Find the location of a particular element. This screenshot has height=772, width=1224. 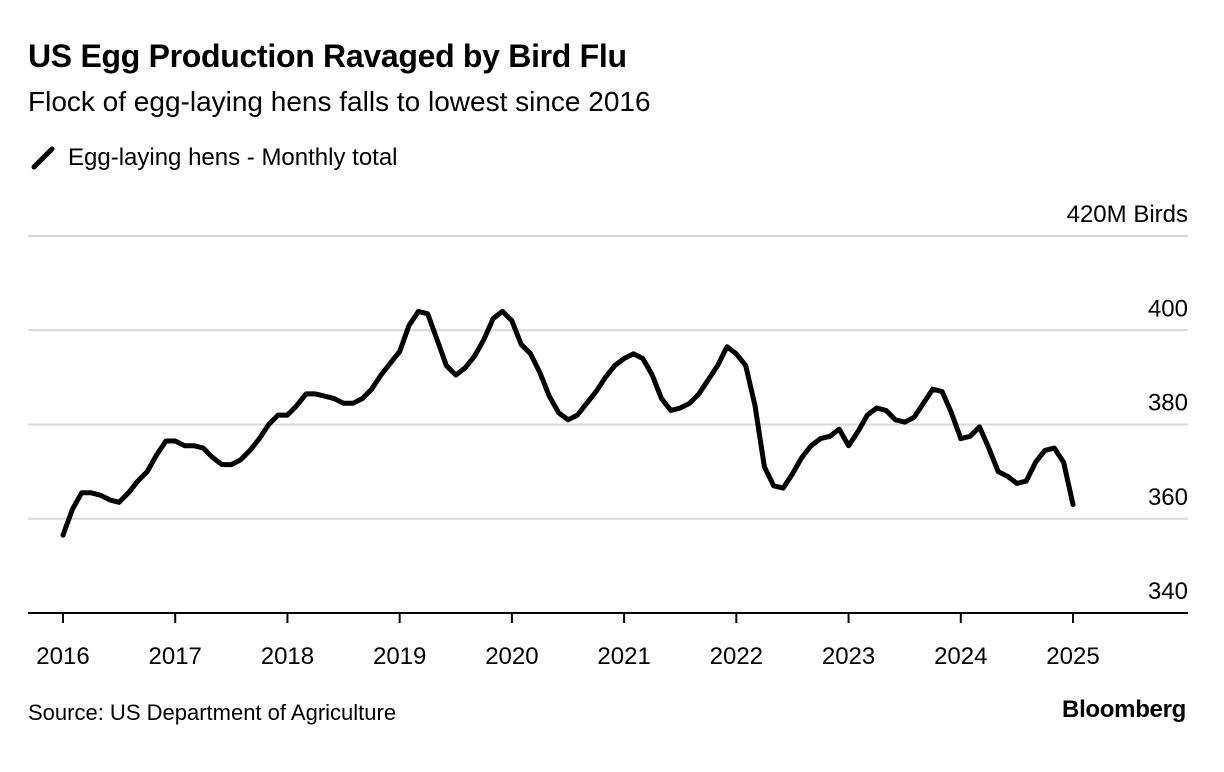

x-tick-label: 2021 is located at coordinates (623, 656).